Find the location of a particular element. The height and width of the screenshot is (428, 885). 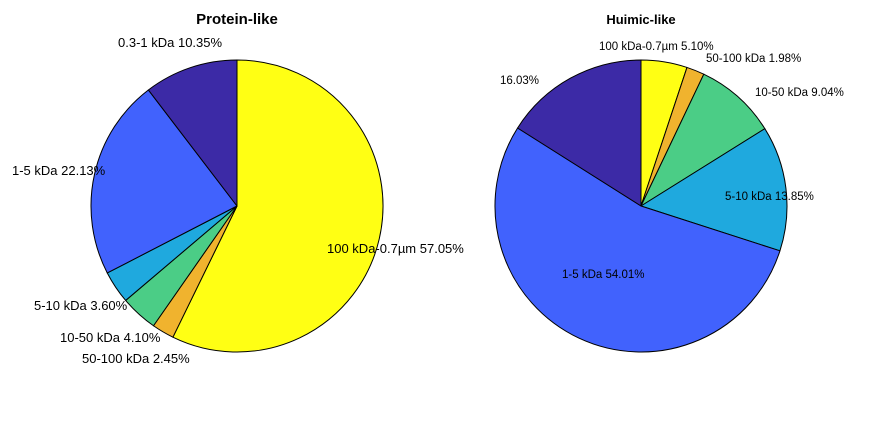

protein-like-slice-0-3-1-kda is located at coordinates (192, 133).